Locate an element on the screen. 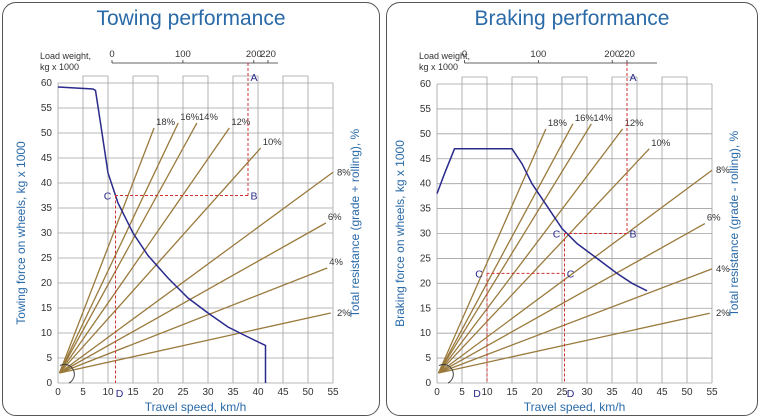 The image size is (761, 419). braking-resistance-label: 4% is located at coordinates (723, 269).